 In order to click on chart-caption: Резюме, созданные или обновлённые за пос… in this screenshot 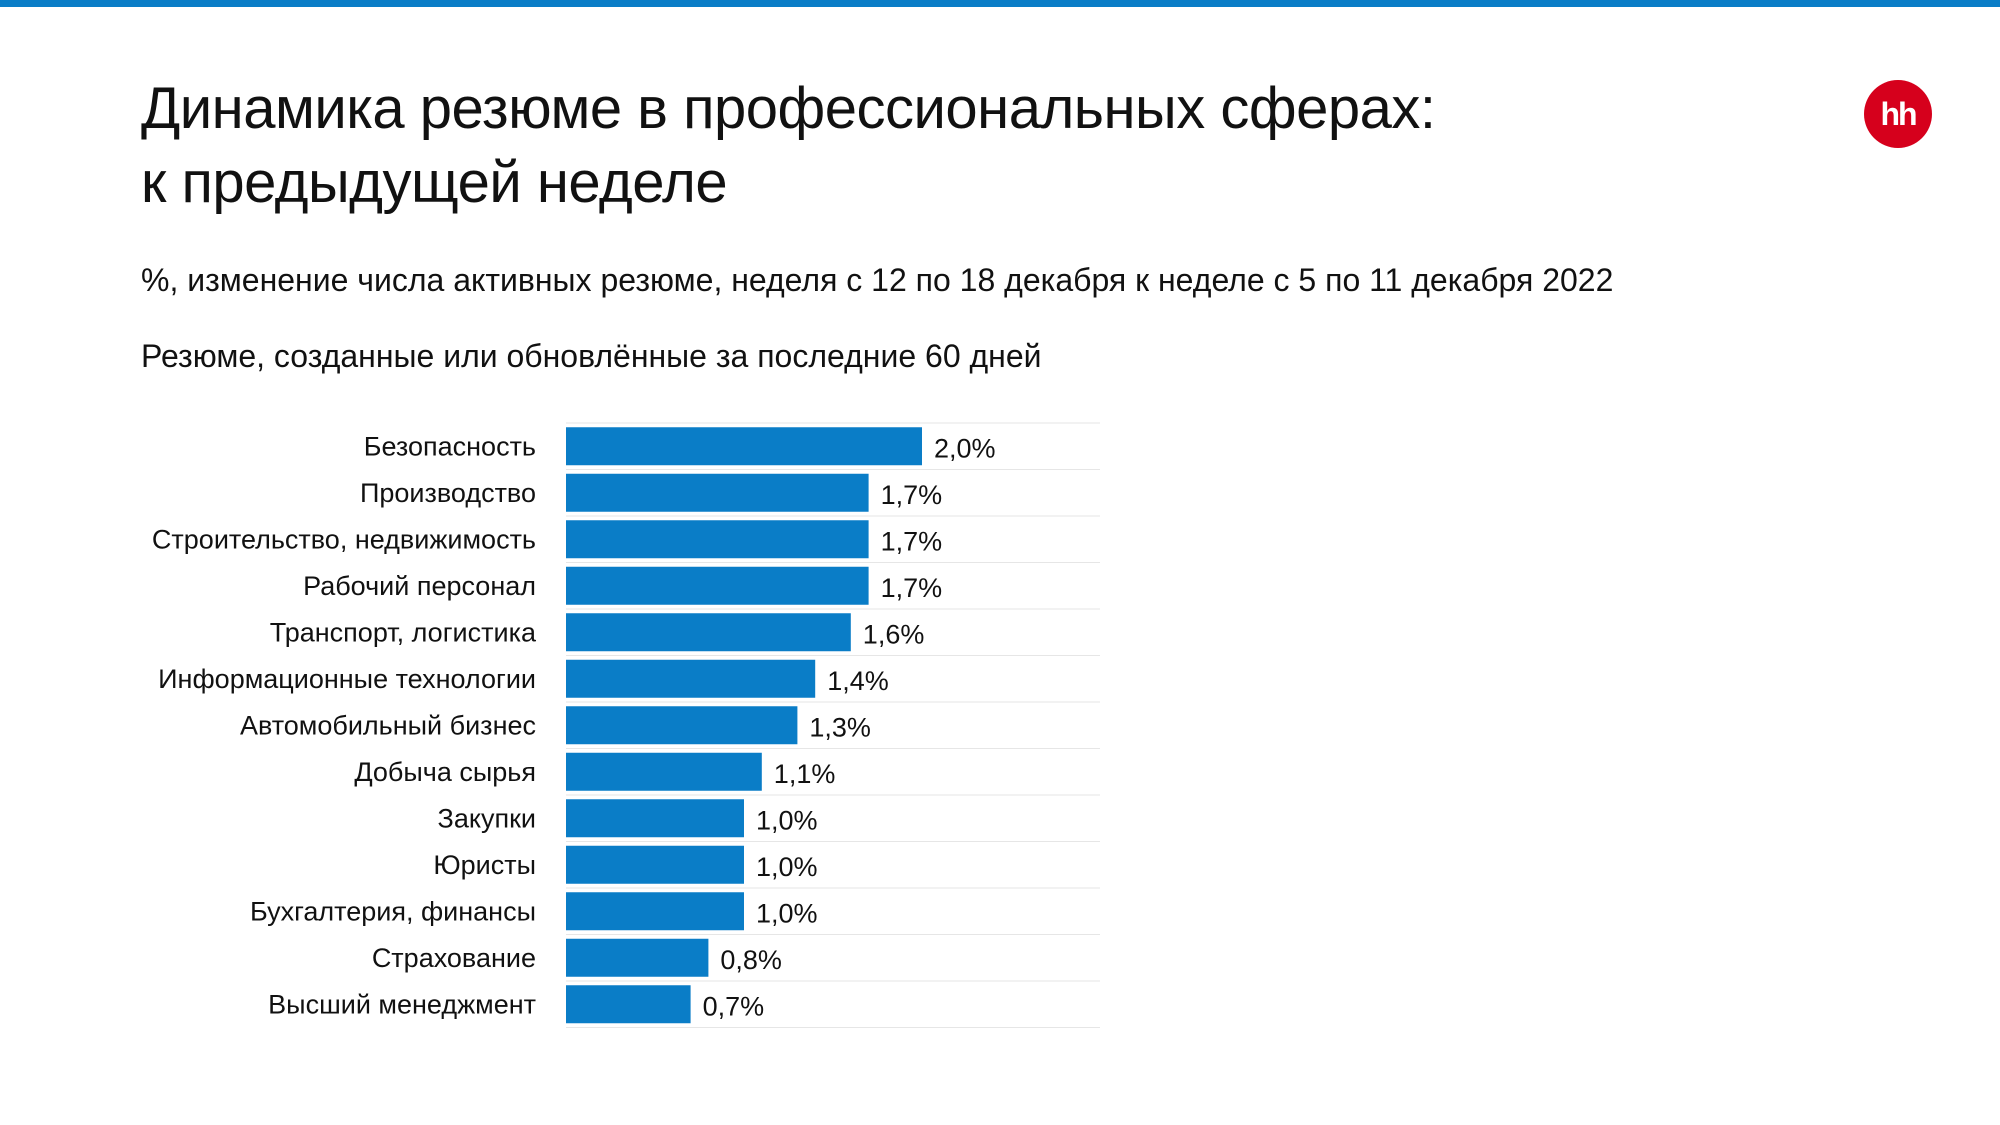, I will do `click(591, 356)`.